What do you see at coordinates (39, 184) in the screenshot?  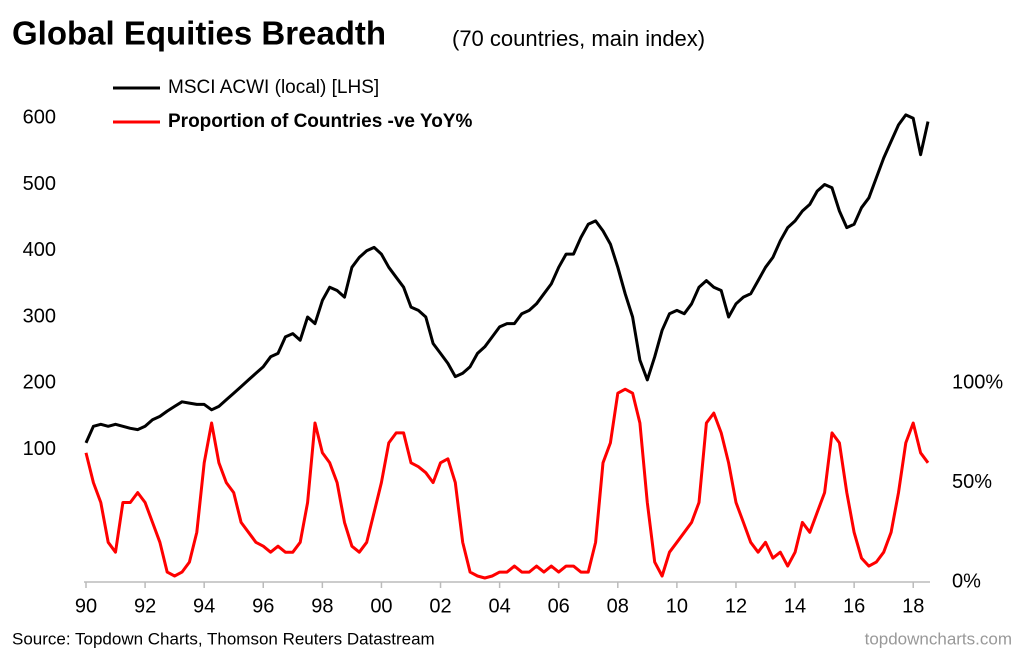 I see `y-tick-label: 500` at bounding box center [39, 184].